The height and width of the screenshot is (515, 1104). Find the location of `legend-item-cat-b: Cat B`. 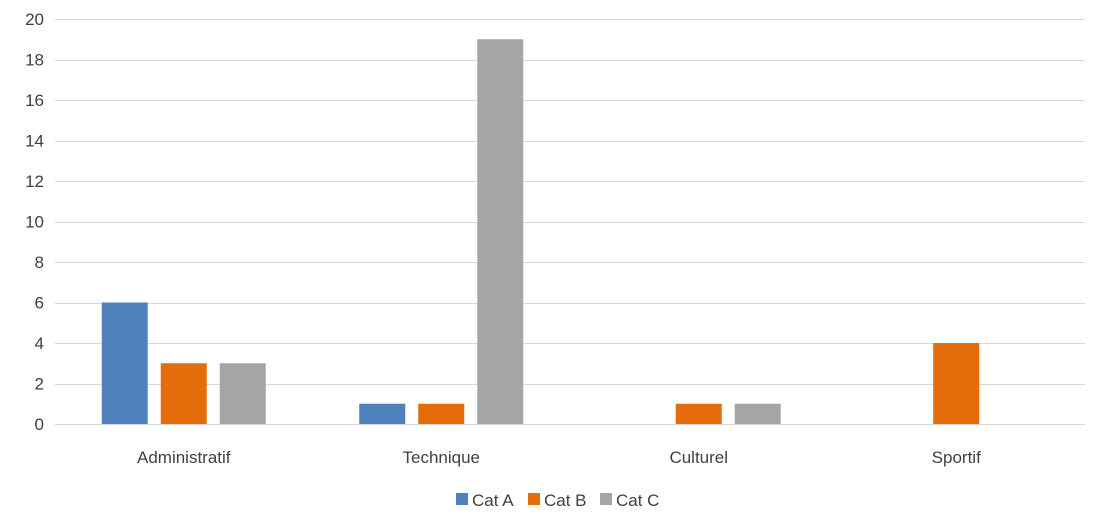

legend-item-cat-b: Cat B is located at coordinates (557, 500).